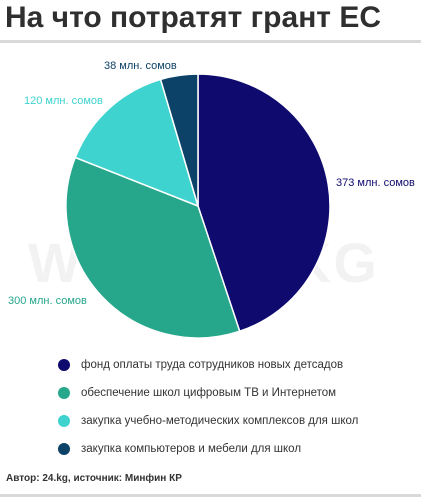  What do you see at coordinates (47, 301) in the screenshot?
I see `pie-data-label: 300 млн. сомов` at bounding box center [47, 301].